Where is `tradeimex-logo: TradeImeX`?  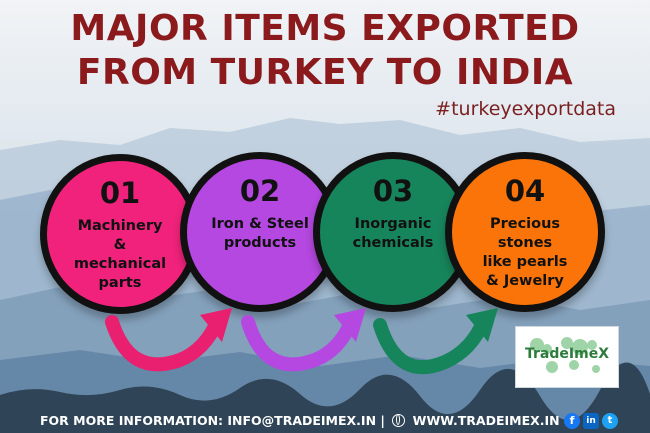
tradeimex-logo: TradeImeX is located at coordinates (567, 357).